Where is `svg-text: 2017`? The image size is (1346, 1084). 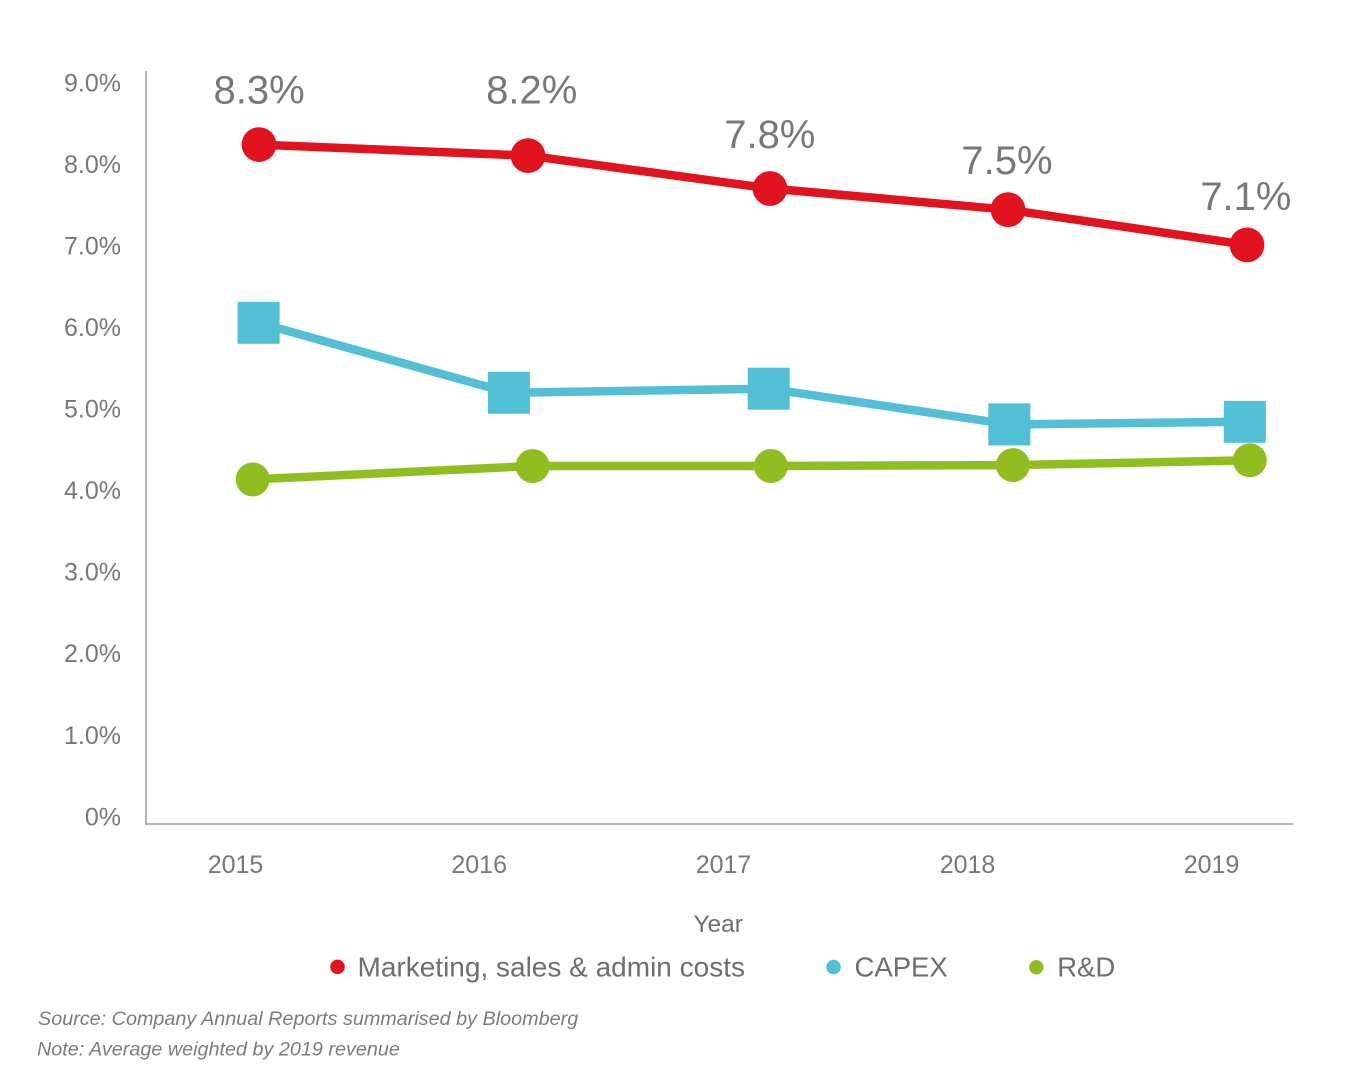 svg-text: 2017 is located at coordinates (724, 865).